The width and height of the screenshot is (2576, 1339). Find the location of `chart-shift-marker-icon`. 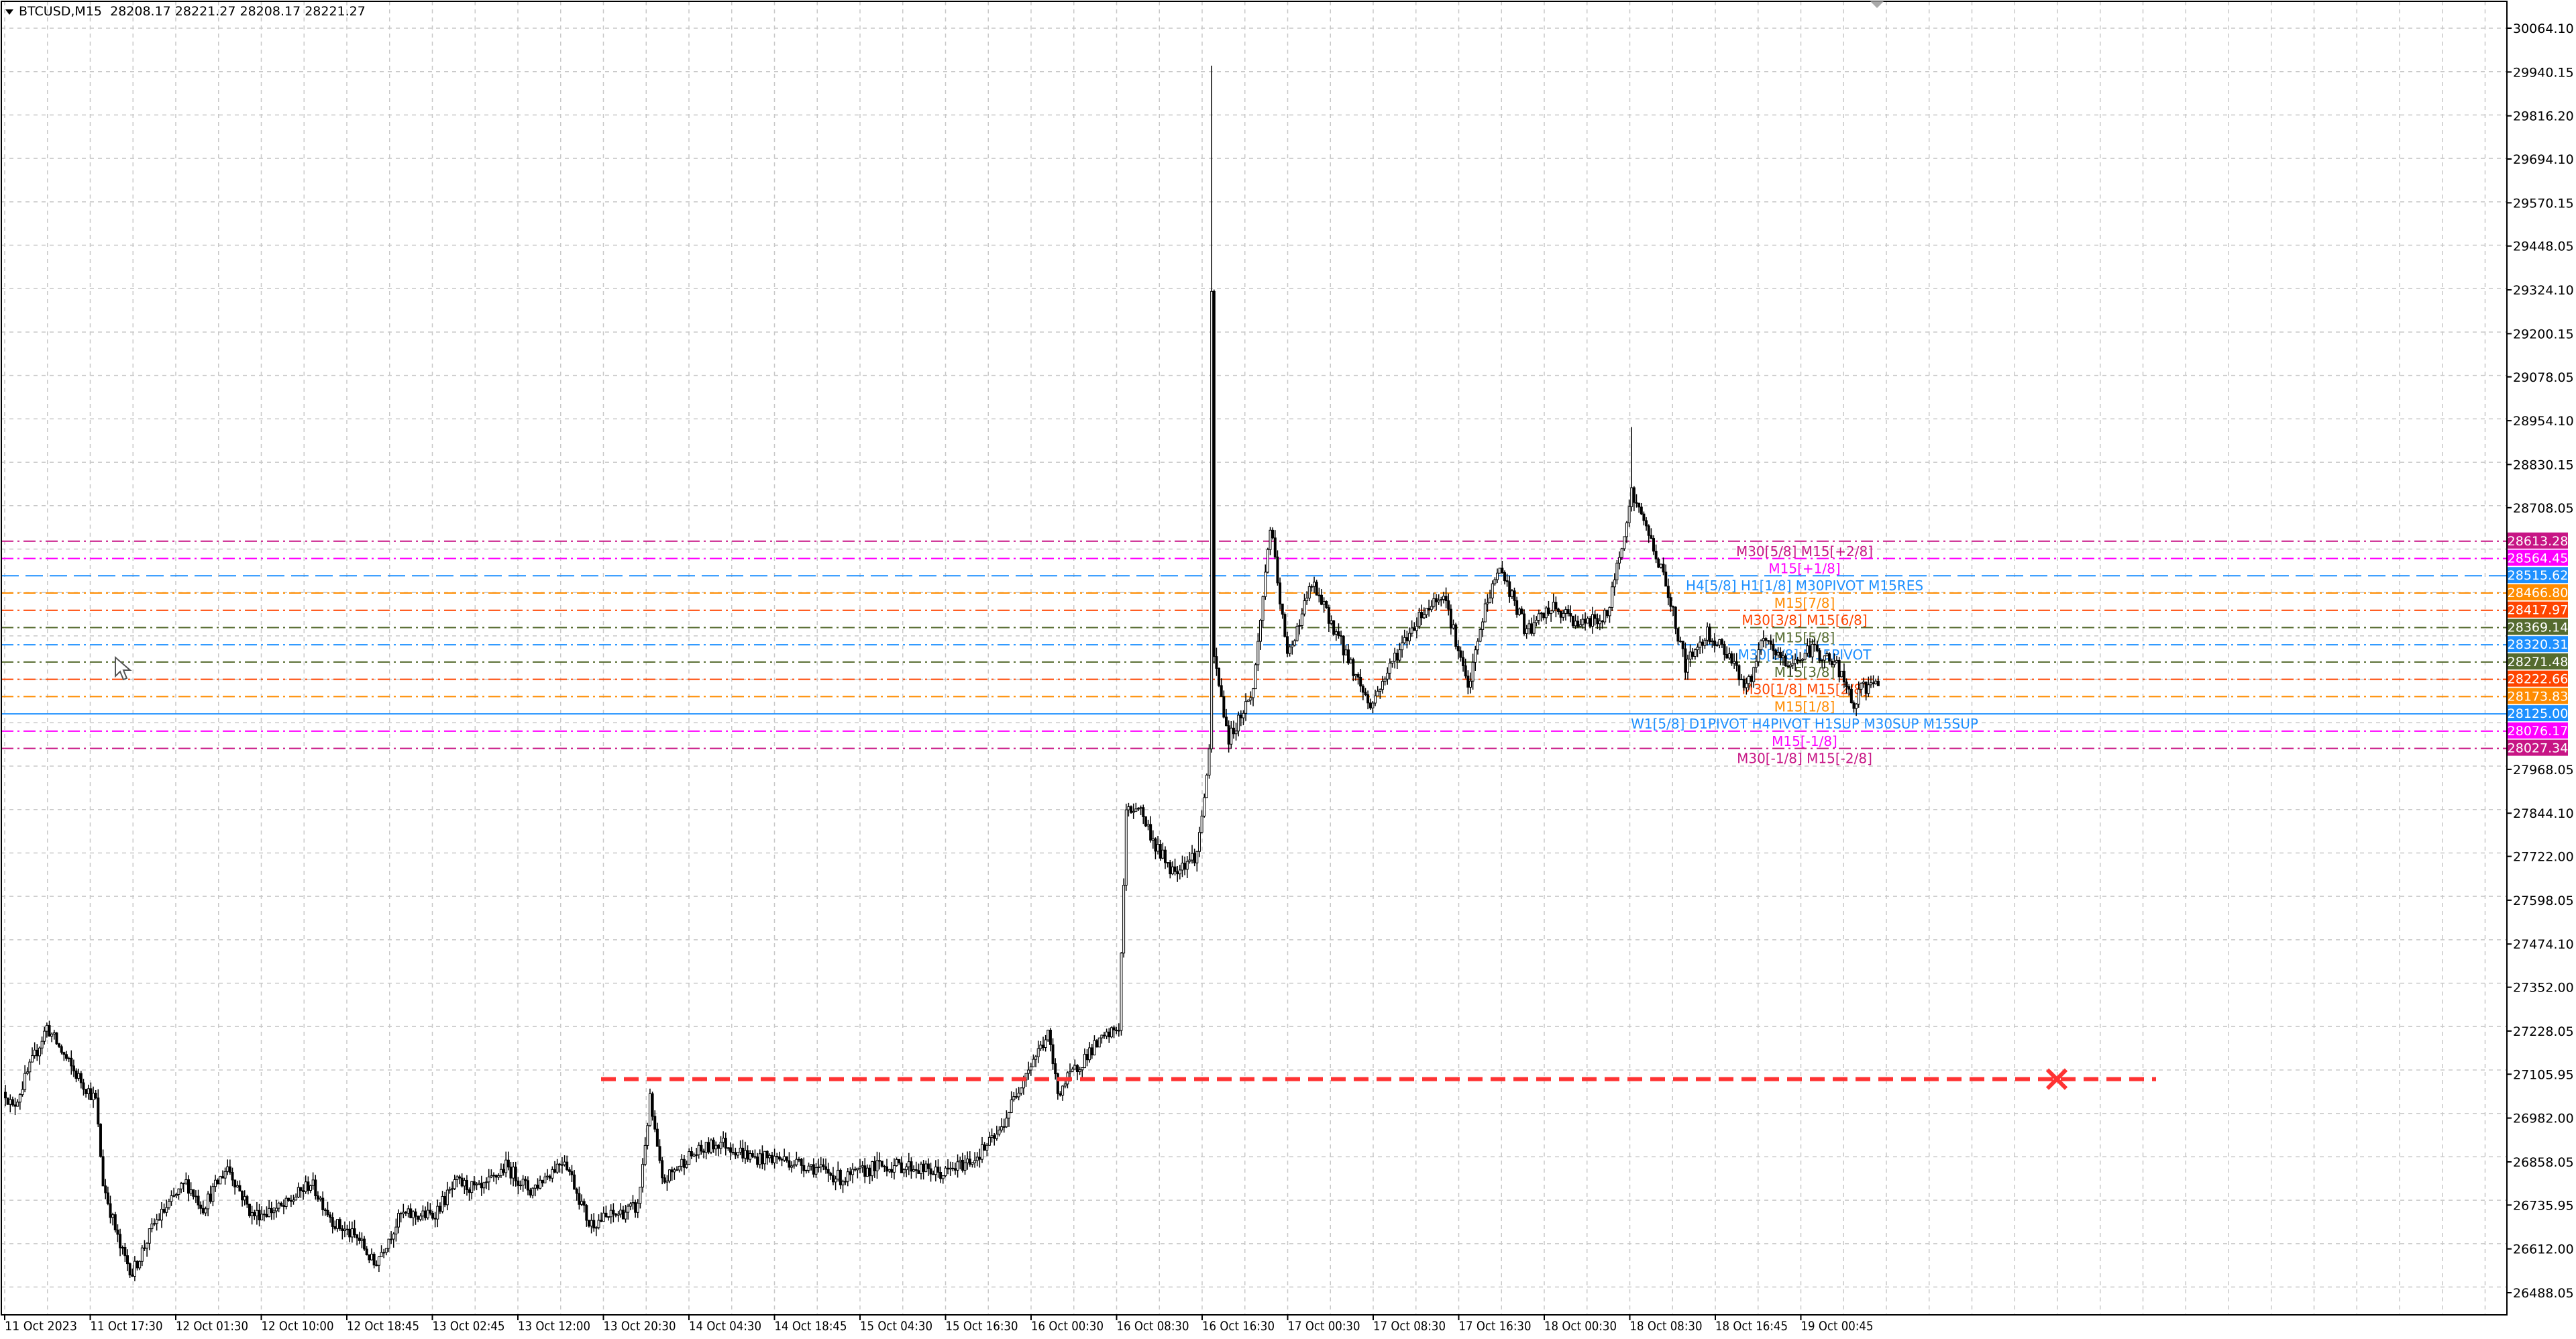

chart-shift-marker-icon is located at coordinates (1877, 4).